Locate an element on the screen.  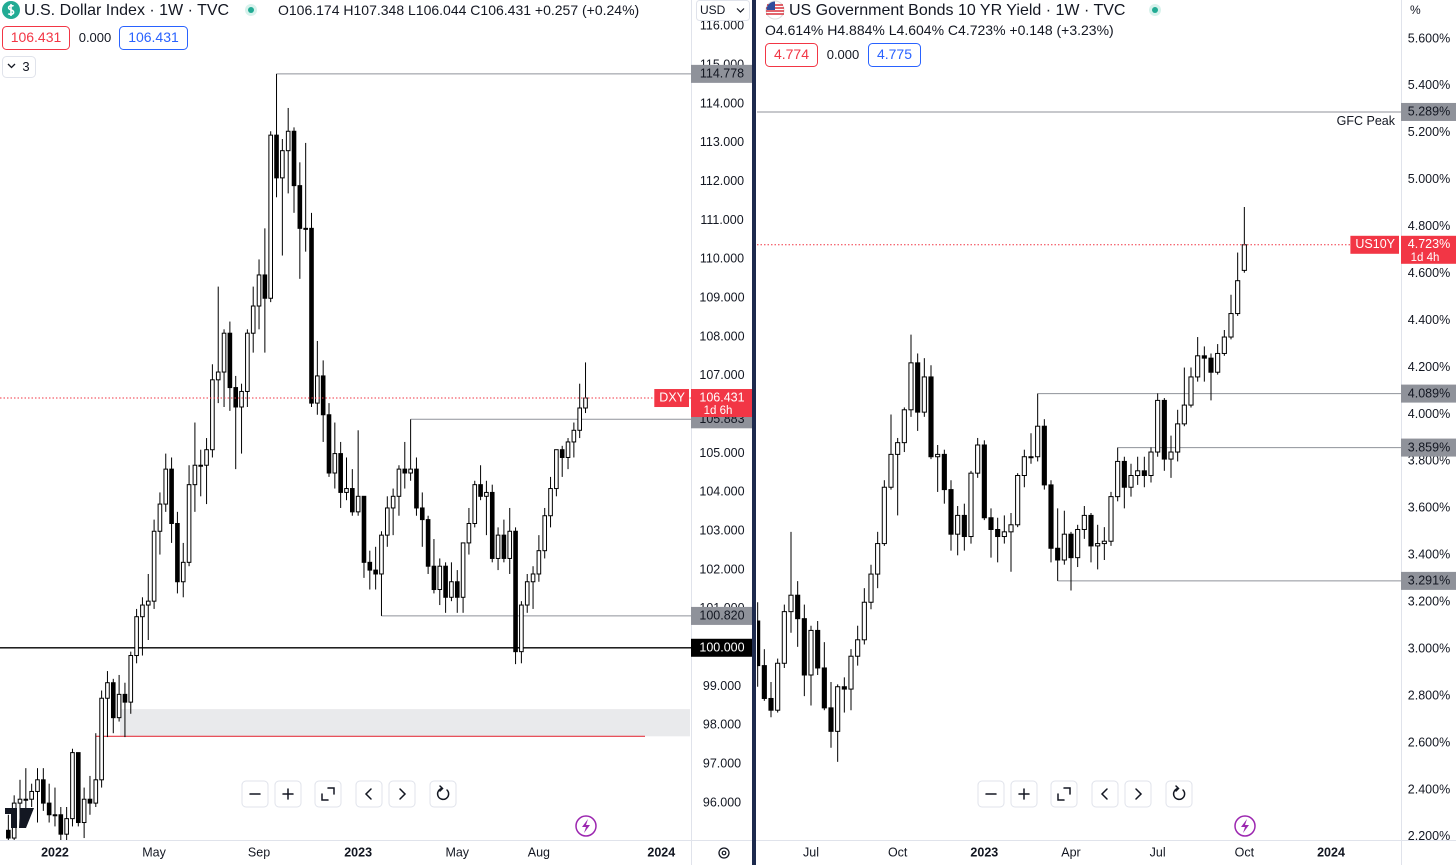
y-tick-label: 2.200% is located at coordinates (1429, 836).